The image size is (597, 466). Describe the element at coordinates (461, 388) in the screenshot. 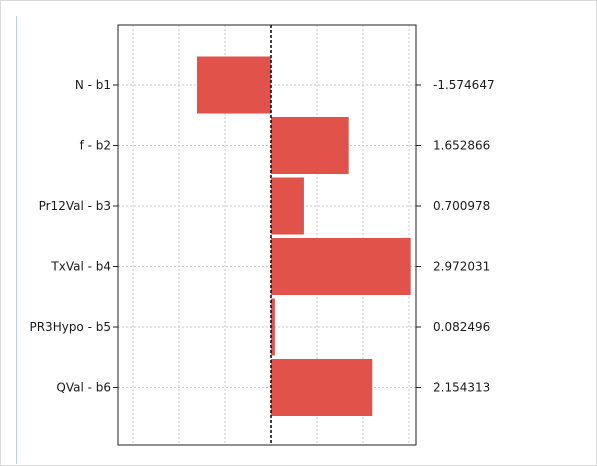

I see `value-label: 2.154313` at that location.